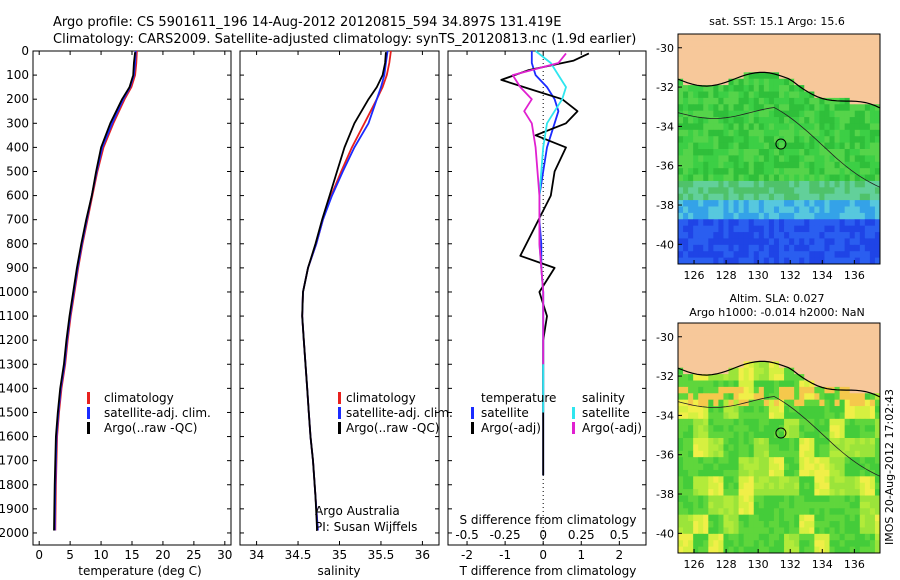 The height and width of the screenshot is (580, 900). I want to click on side-label: IMOS 20-Aug-2012 17:02:43, so click(889, 467).